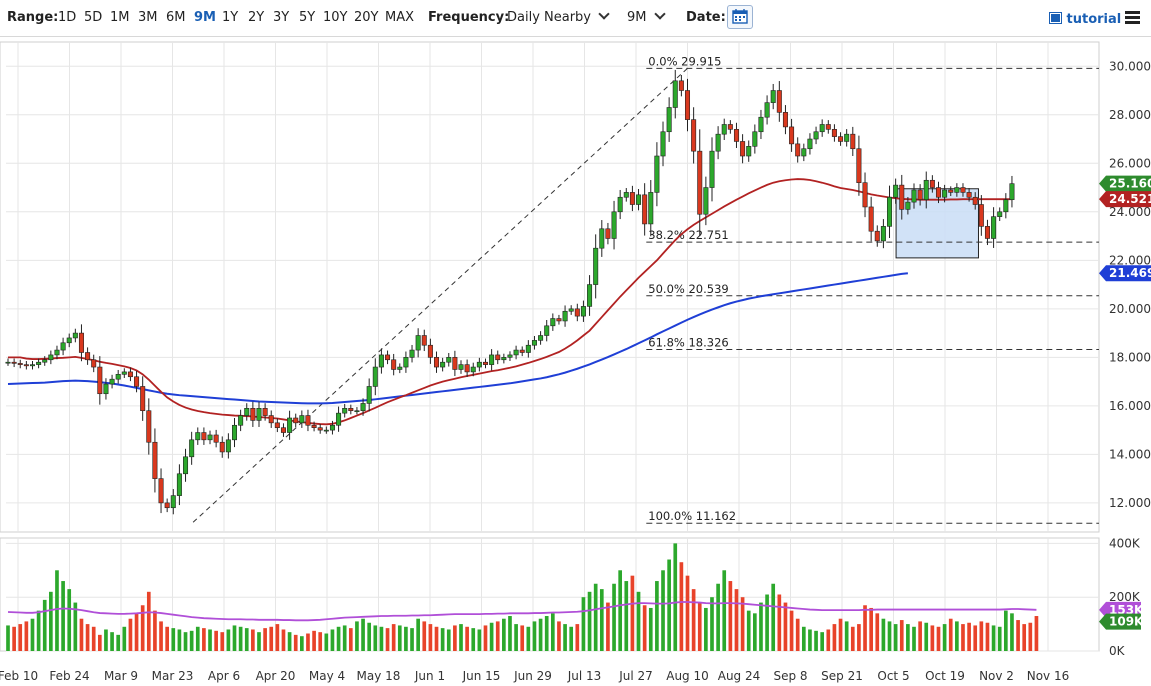 The width and height of the screenshot is (1151, 686). What do you see at coordinates (335, 17) in the screenshot?
I see `range-button-10y: 10Y` at bounding box center [335, 17].